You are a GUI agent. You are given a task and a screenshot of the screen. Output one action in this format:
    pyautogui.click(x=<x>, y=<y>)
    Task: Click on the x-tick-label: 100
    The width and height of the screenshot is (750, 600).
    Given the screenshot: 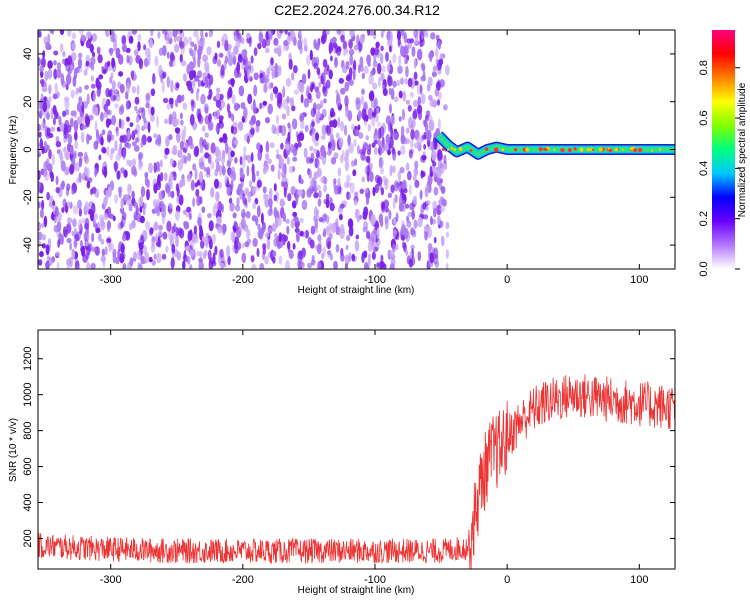 What is the action you would take?
    pyautogui.click(x=639, y=280)
    